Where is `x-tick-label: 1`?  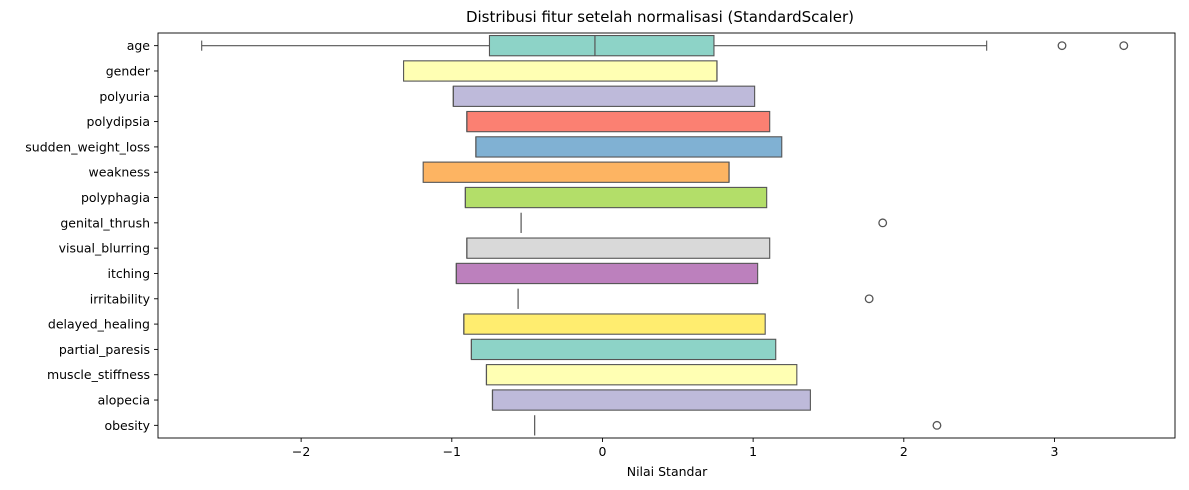 x-tick-label: 1 is located at coordinates (753, 451).